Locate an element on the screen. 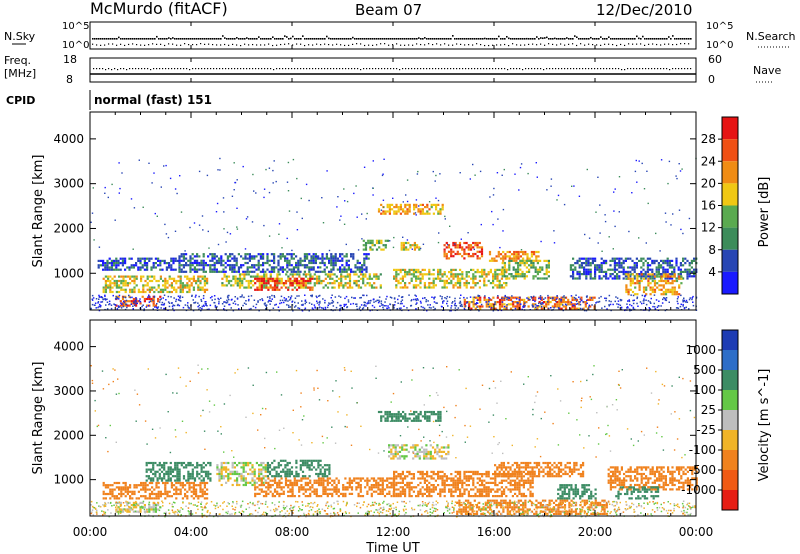  beam-title: Beam 07 is located at coordinates (388, 10).